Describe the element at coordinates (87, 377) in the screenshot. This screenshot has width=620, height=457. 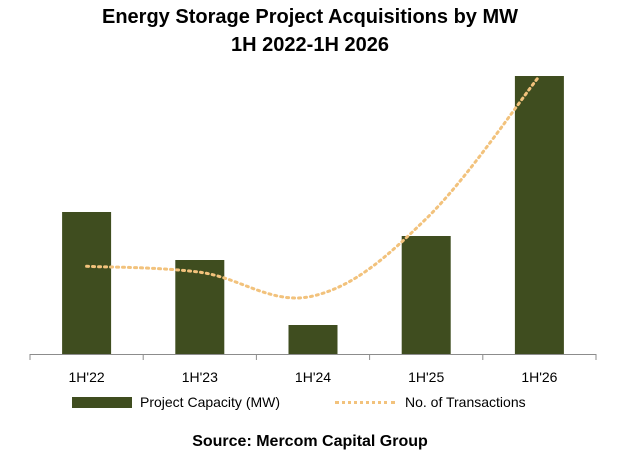
I see `x-tick-label-0: 1H'22` at that location.